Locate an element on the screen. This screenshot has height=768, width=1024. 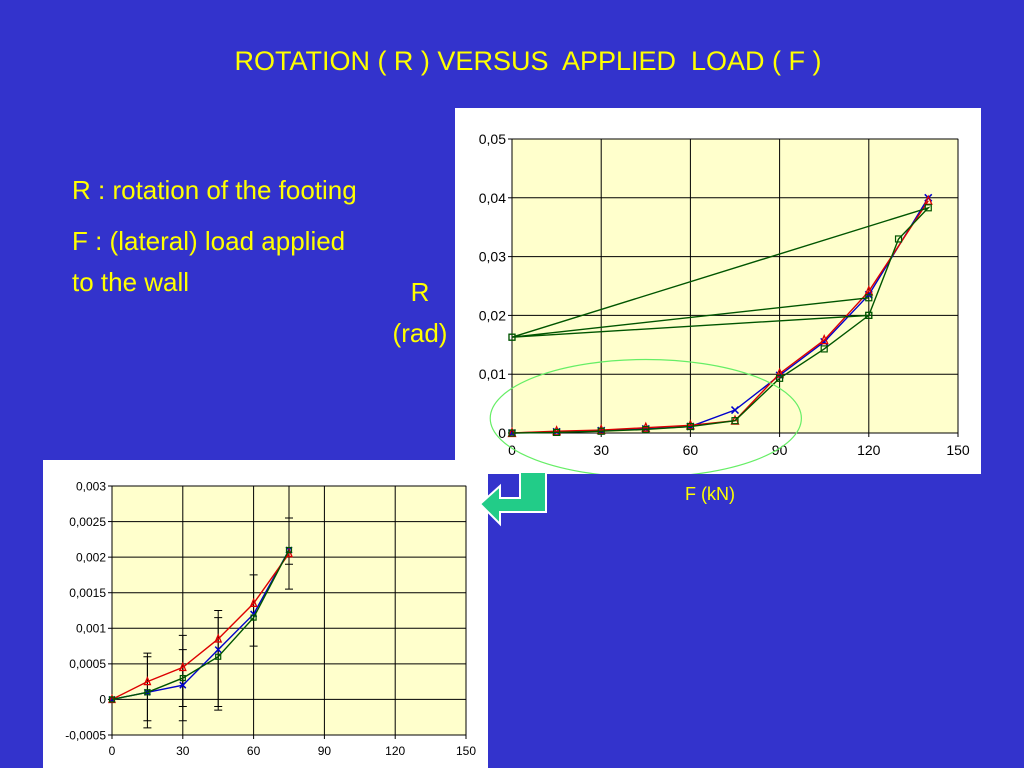
y-tick-label: -0,0005 is located at coordinates (85, 735).